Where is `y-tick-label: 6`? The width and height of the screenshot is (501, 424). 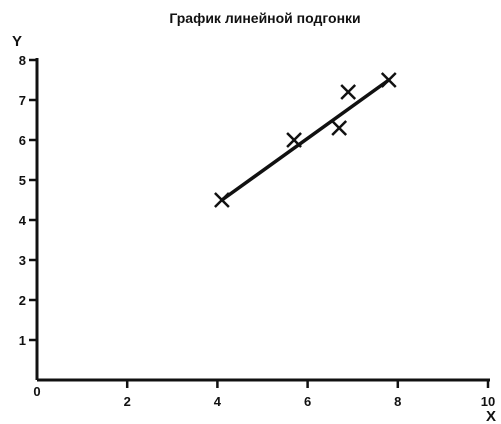 y-tick-label: 6 is located at coordinates (22, 140).